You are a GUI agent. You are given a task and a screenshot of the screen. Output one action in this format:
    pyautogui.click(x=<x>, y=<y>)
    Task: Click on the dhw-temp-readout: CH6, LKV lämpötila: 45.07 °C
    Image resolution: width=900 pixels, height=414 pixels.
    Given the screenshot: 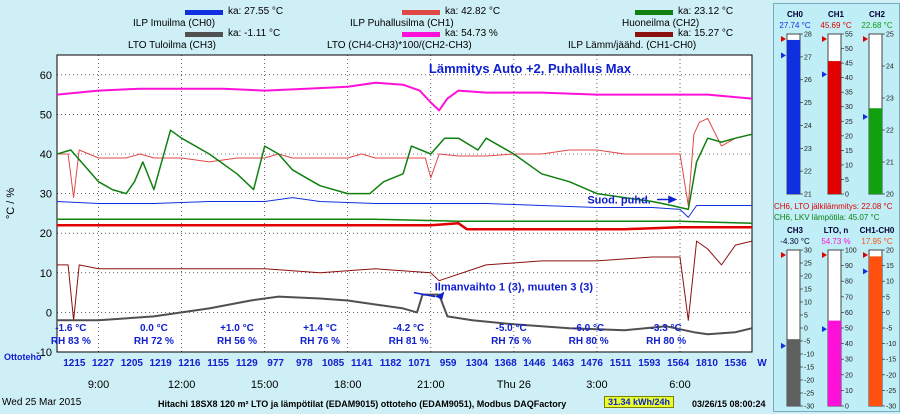 What is the action you would take?
    pyautogui.click(x=827, y=217)
    